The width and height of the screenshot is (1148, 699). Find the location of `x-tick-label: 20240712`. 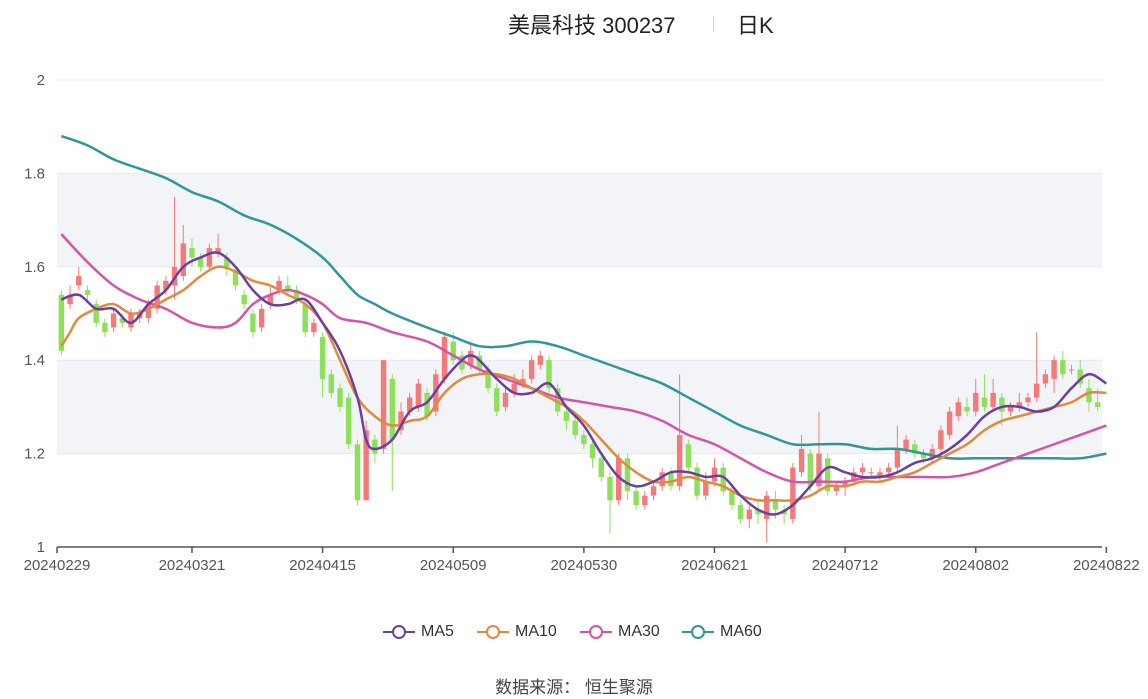

x-tick-label: 20240712 is located at coordinates (845, 565).